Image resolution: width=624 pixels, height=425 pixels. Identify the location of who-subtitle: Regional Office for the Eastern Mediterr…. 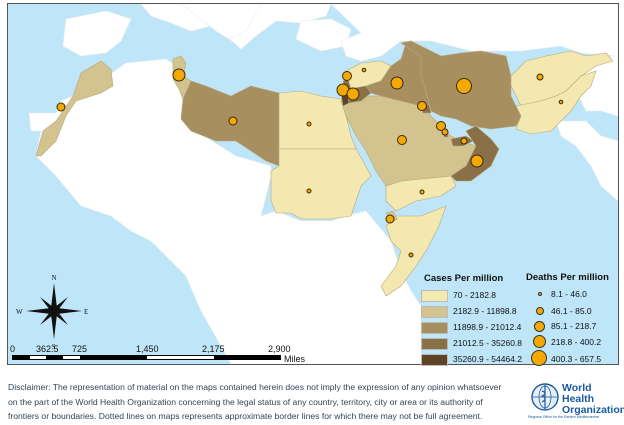
(564, 417).